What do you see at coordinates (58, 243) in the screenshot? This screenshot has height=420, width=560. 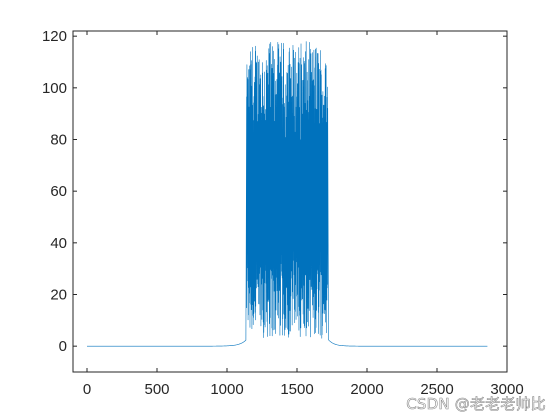 I see `y-tick-label: 40` at bounding box center [58, 243].